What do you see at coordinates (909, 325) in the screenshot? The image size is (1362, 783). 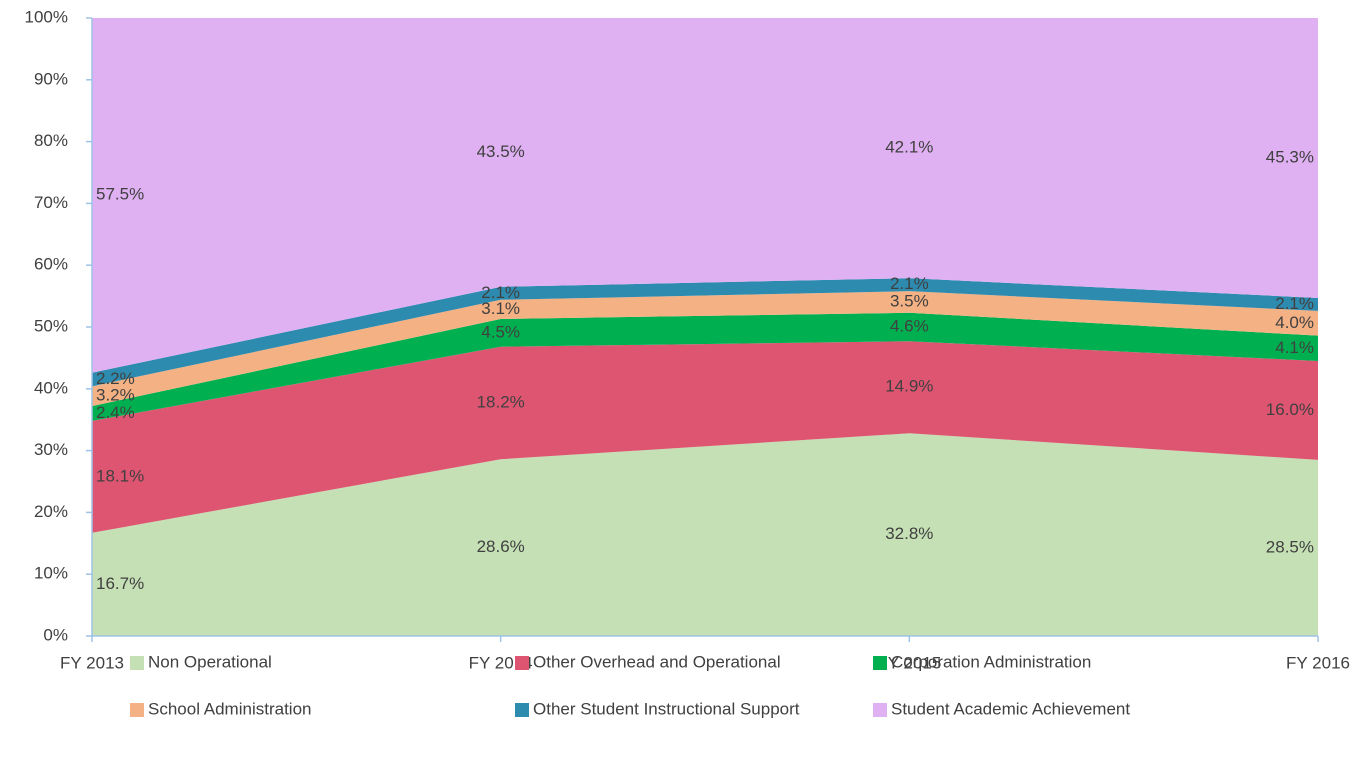 I see `data-label: 4.6%` at bounding box center [909, 325].